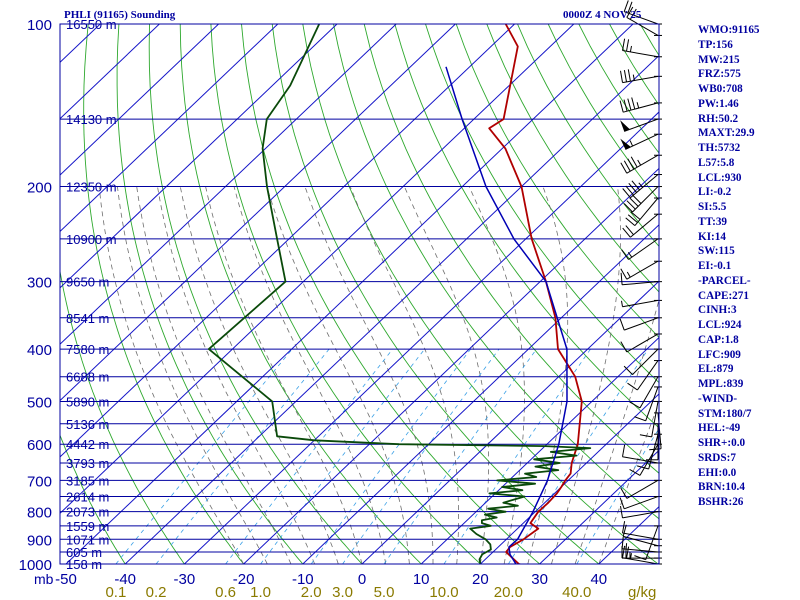 This screenshot has height=600, width=800. What do you see at coordinates (185, 579) in the screenshot?
I see `temperature-tick-label: -30` at bounding box center [185, 579].